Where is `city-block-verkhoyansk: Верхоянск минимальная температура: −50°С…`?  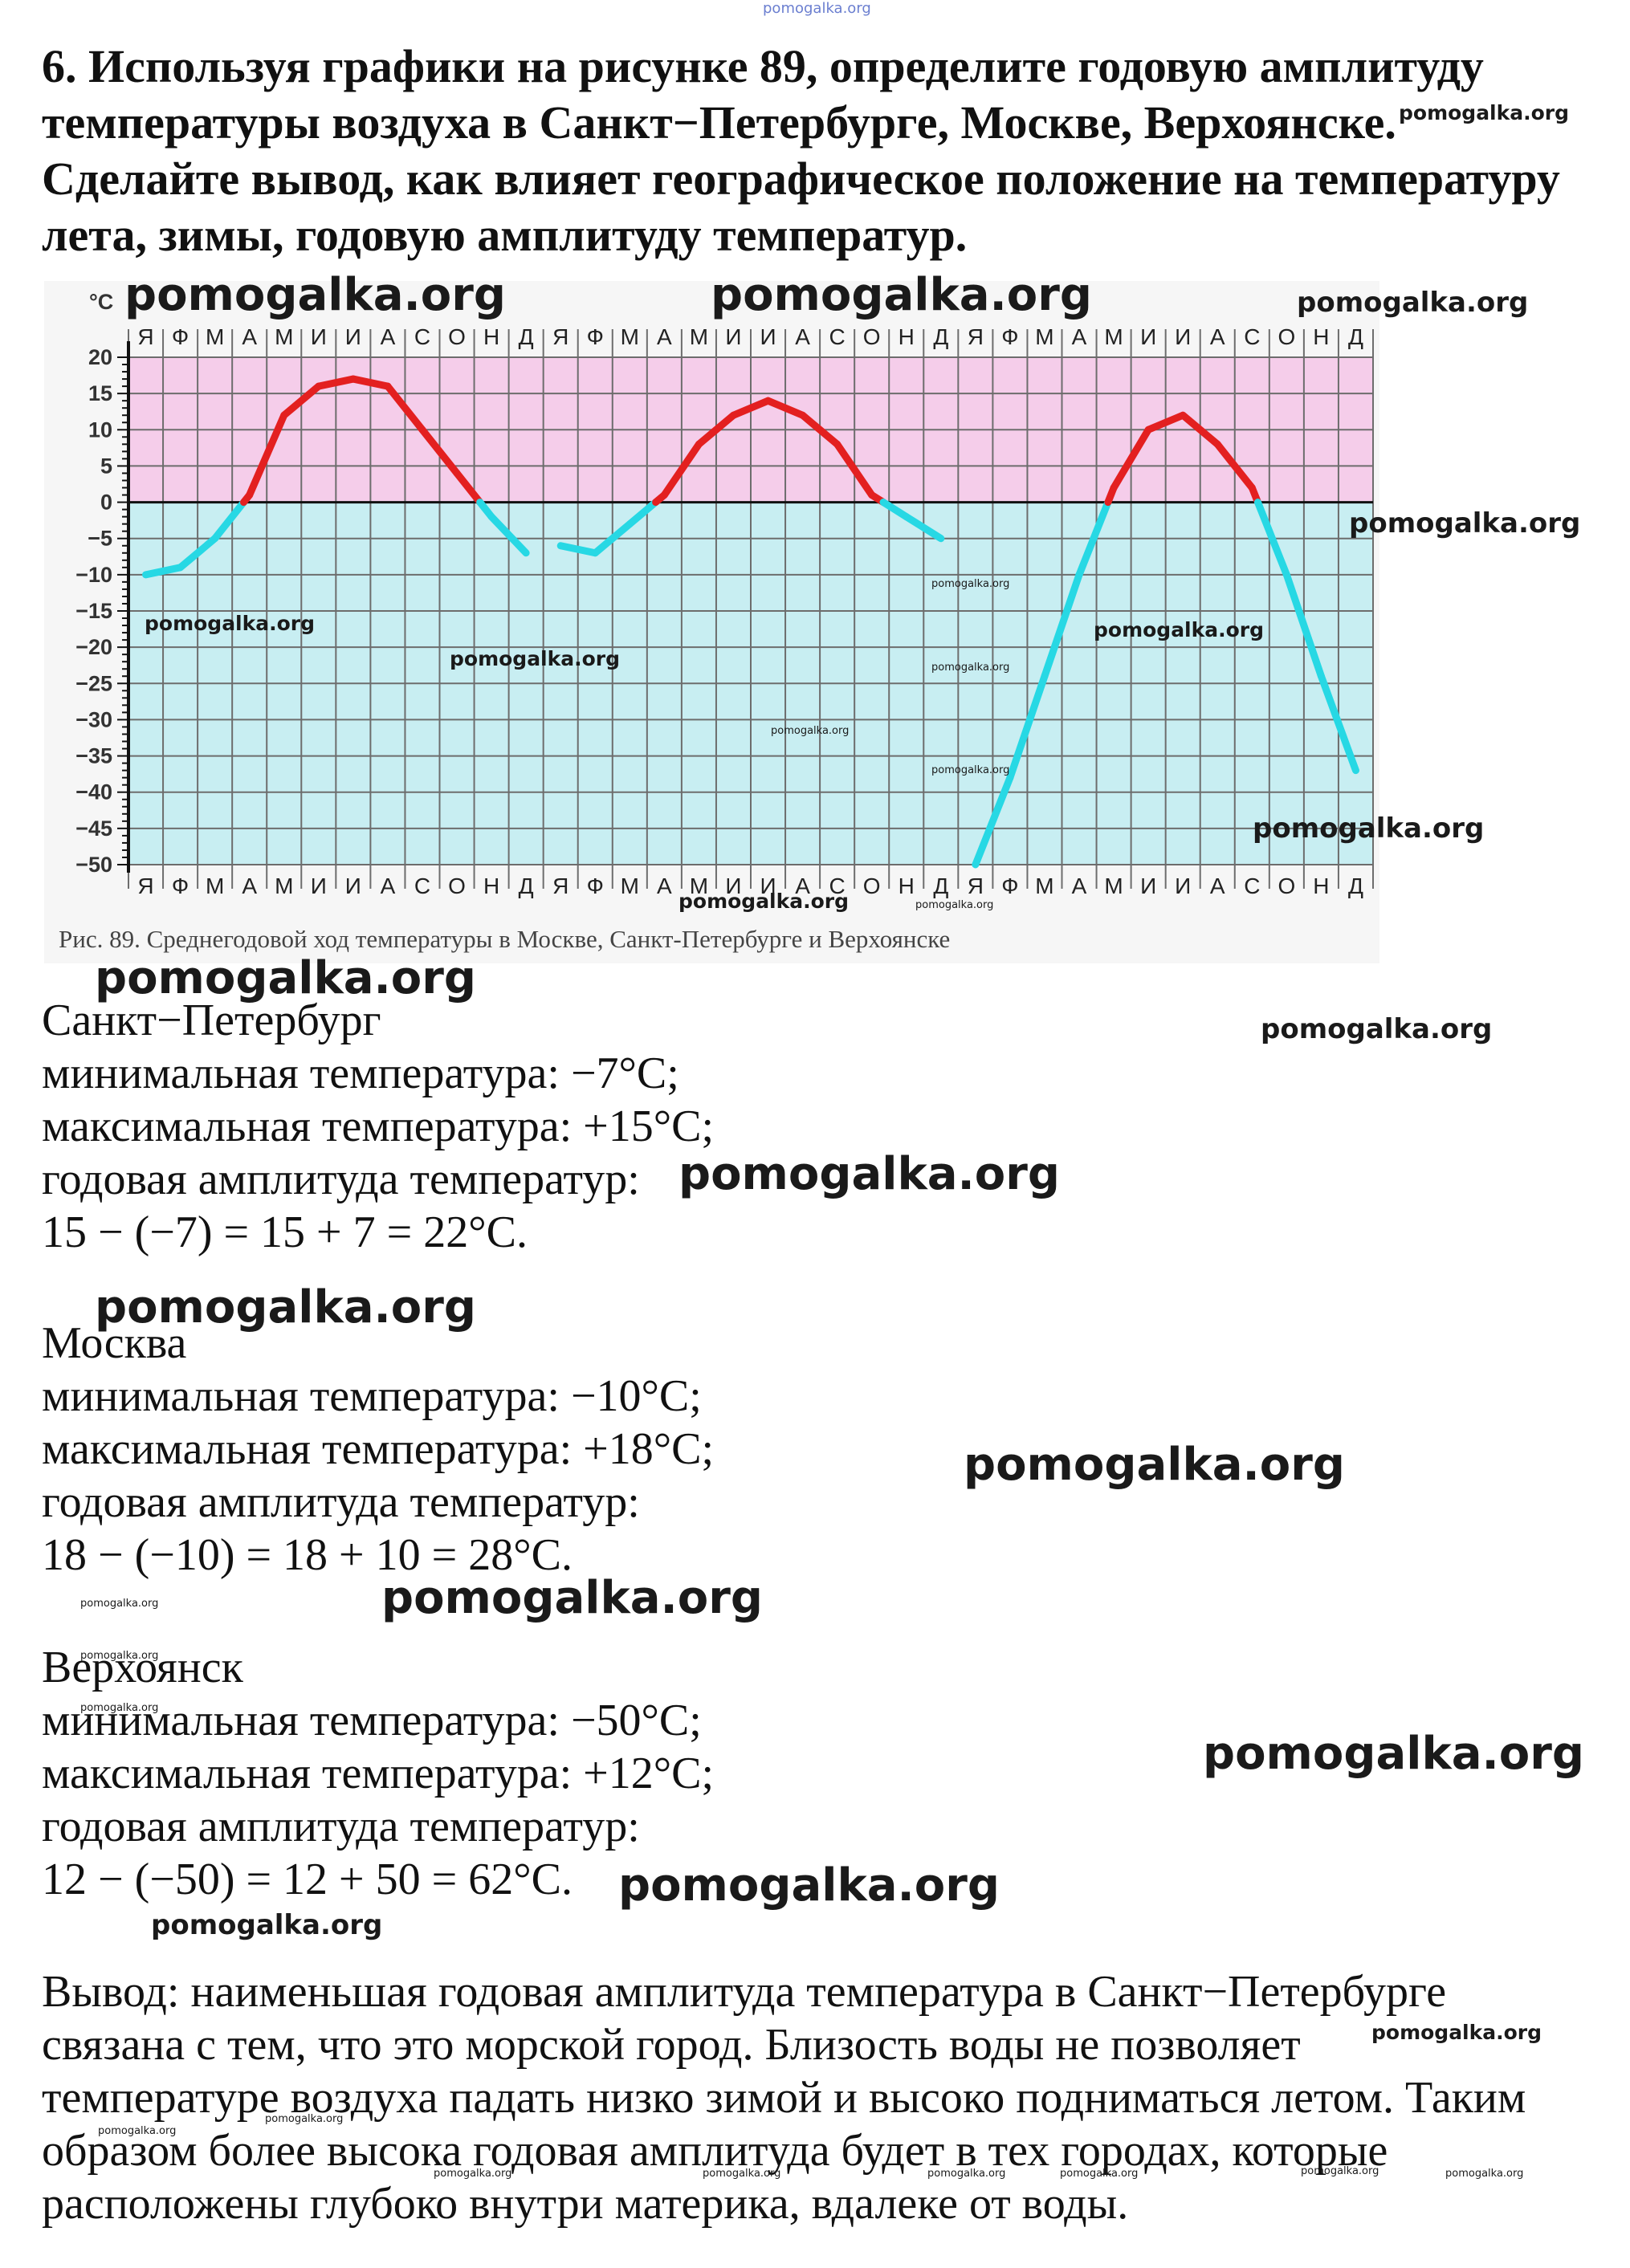
city-block-verkhoyansk: Верхоянск минимальная температура: −50°С… is located at coordinates (378, 1773).